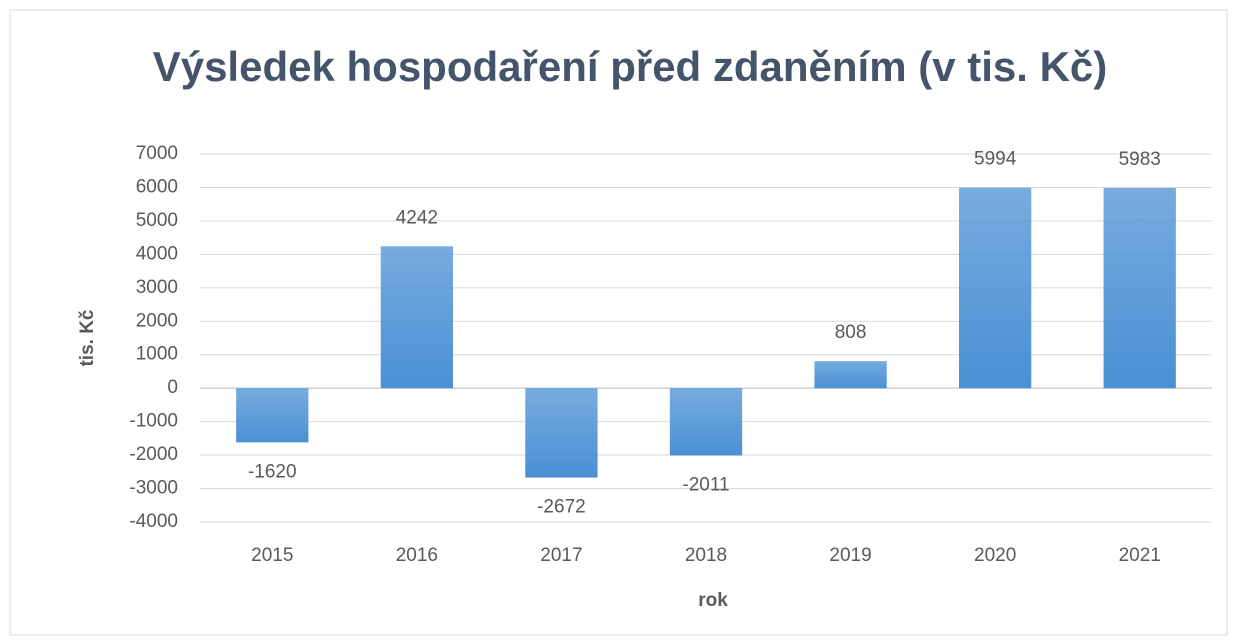 This screenshot has width=1237, height=643. What do you see at coordinates (157, 220) in the screenshot?
I see `y-tick-label: 5000` at bounding box center [157, 220].